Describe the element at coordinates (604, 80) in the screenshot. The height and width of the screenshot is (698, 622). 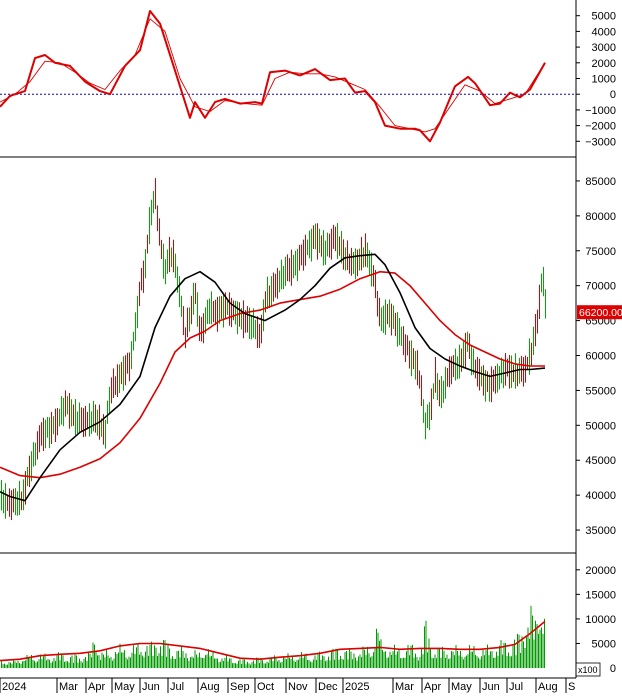
I see `oscillator-y-tick-label: 1000` at that location.